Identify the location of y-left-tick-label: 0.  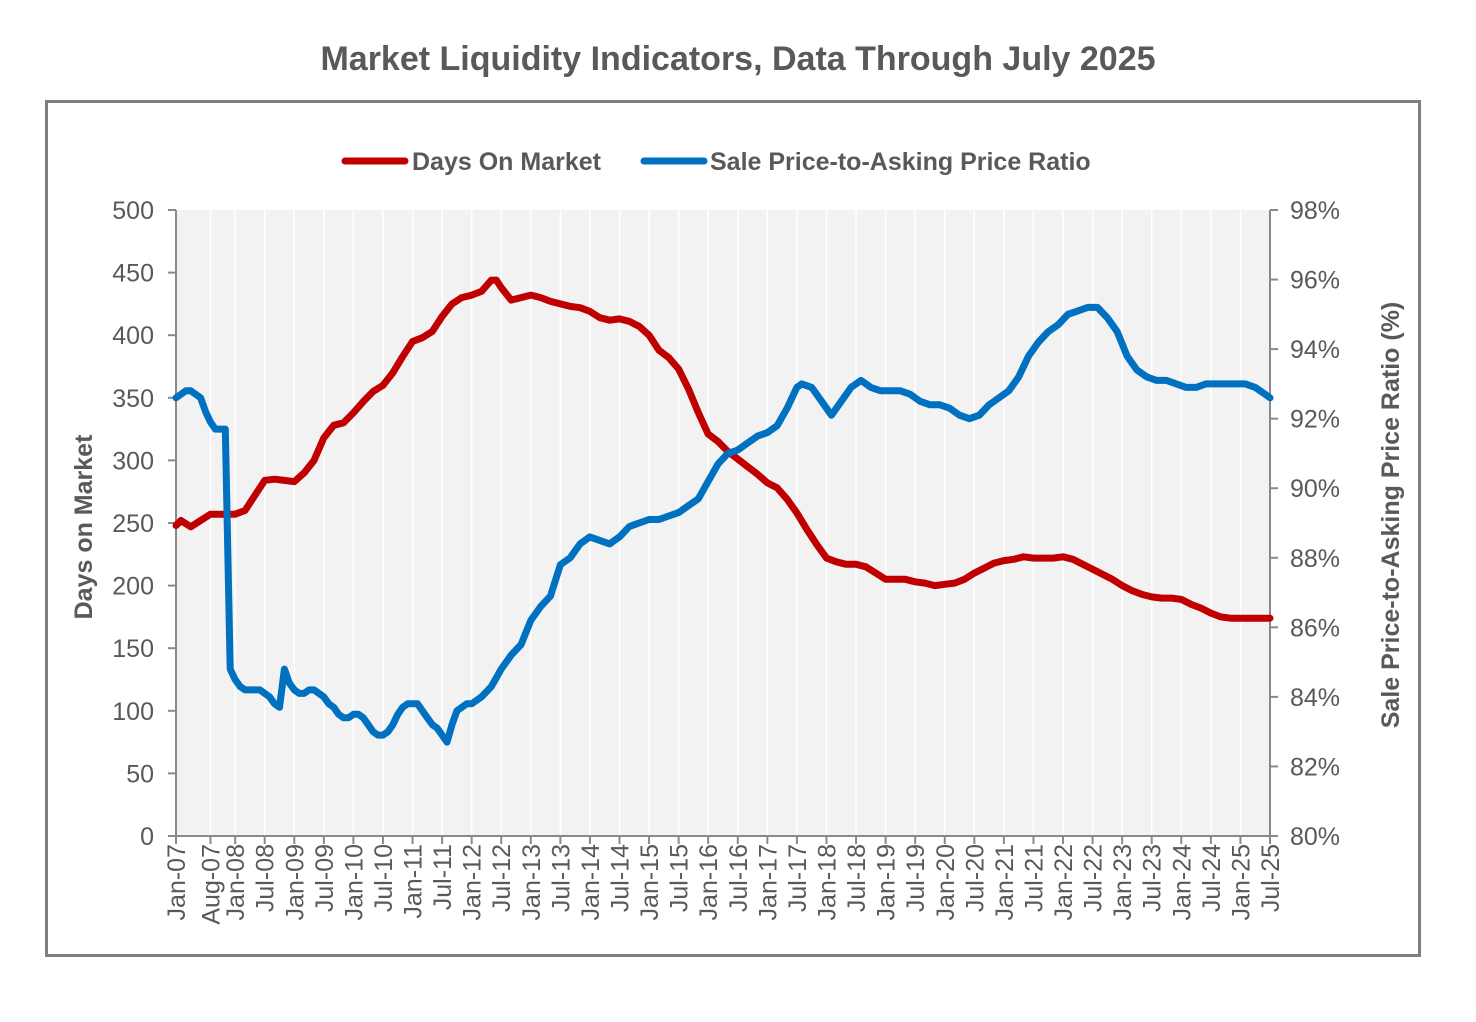
(147, 837).